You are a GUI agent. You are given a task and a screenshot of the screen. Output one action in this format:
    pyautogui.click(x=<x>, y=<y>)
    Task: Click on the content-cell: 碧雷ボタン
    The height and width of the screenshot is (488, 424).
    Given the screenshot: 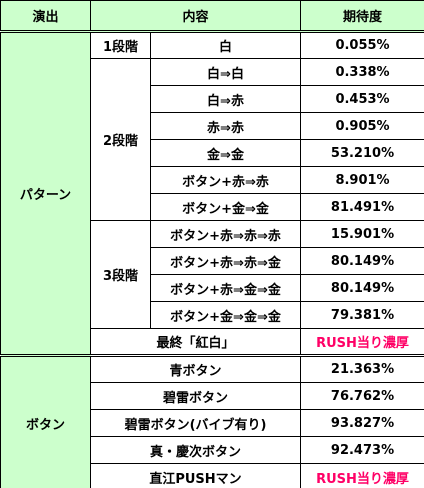 What is the action you would take?
    pyautogui.click(x=195, y=396)
    